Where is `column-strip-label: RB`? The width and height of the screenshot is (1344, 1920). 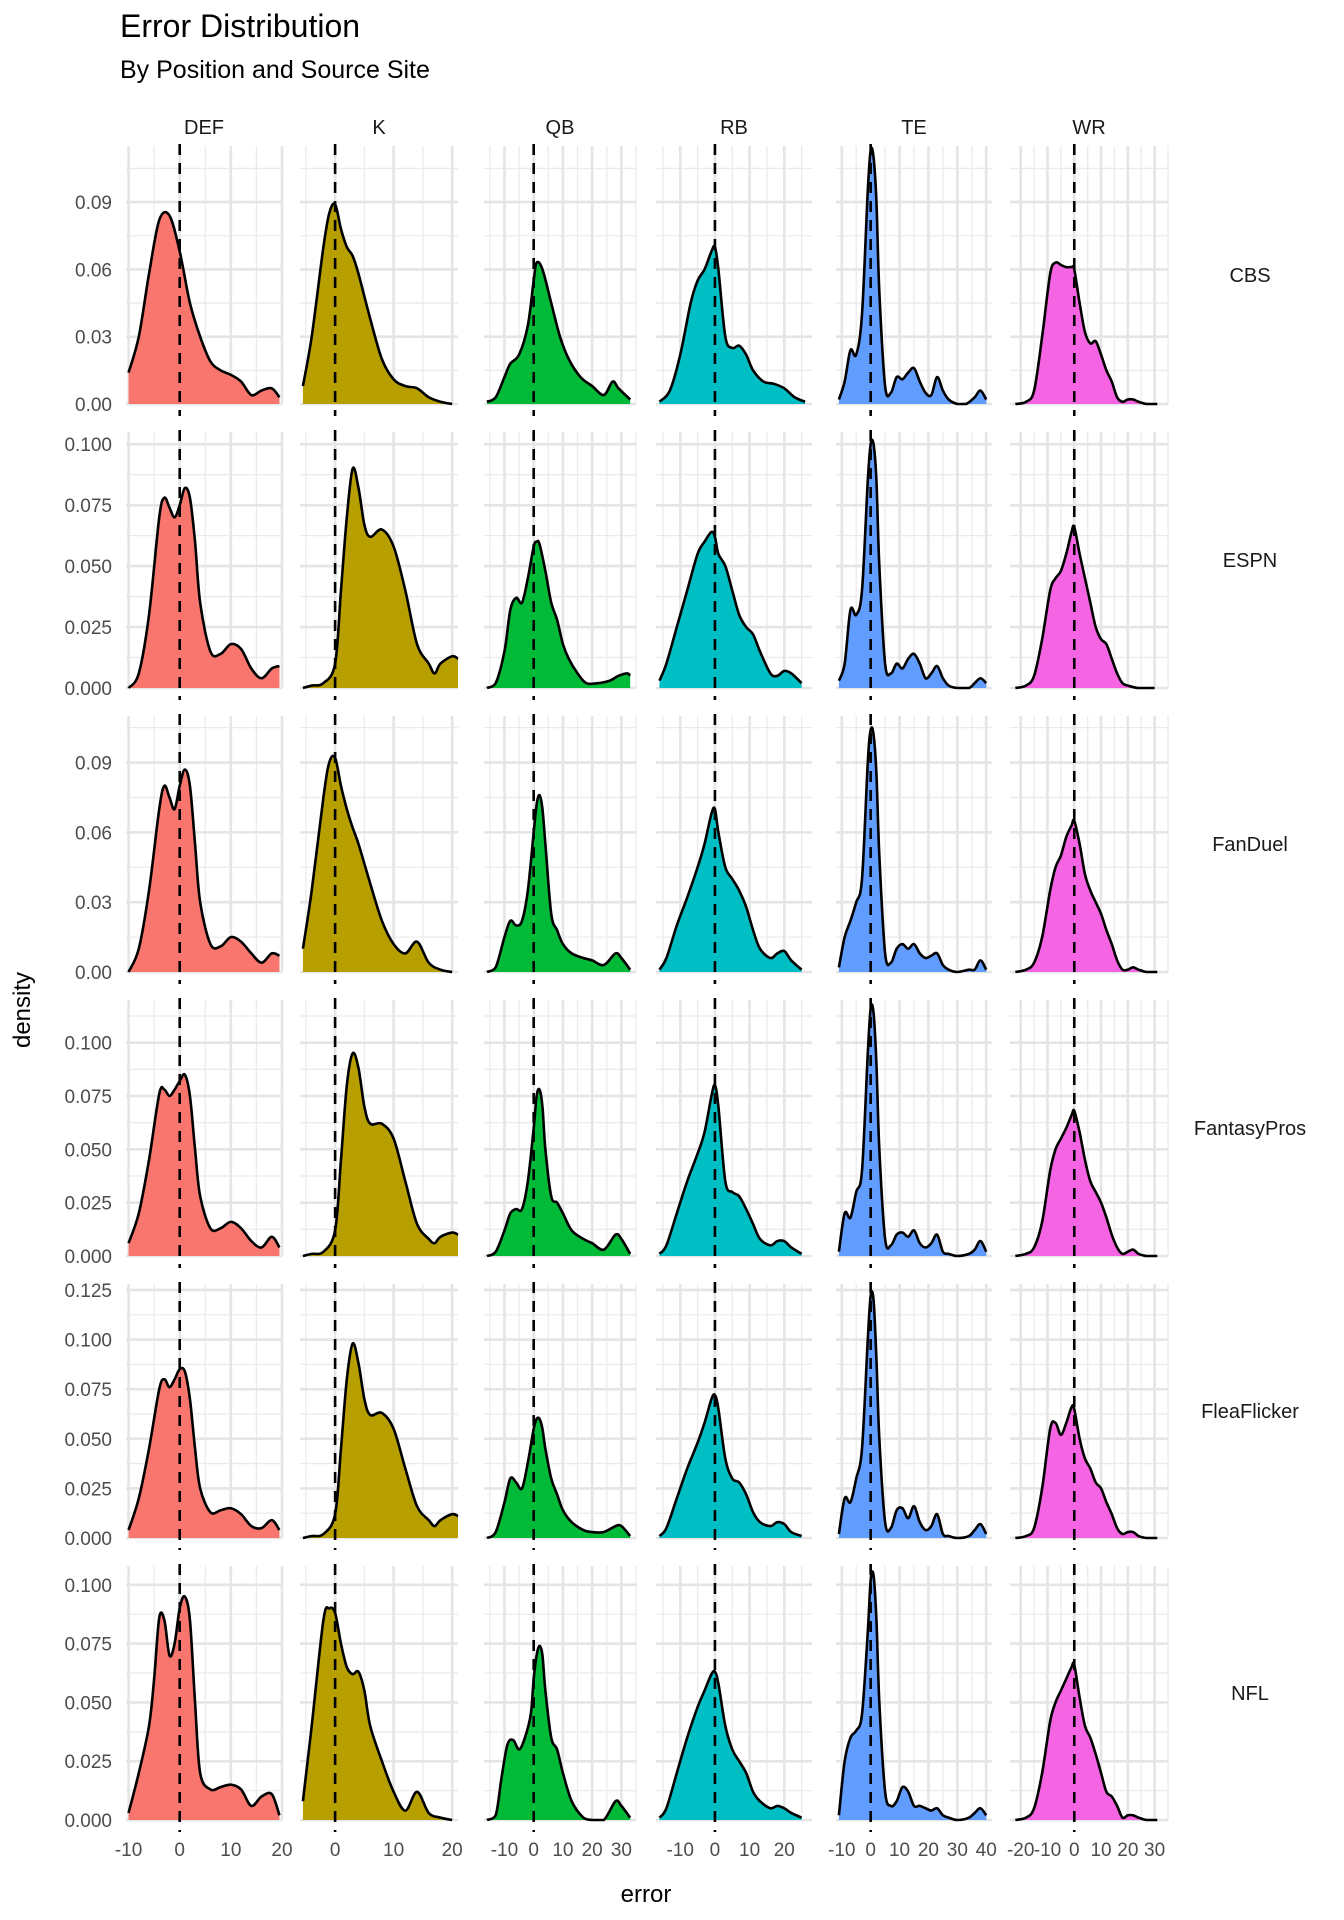 column-strip-label: RB is located at coordinates (734, 128).